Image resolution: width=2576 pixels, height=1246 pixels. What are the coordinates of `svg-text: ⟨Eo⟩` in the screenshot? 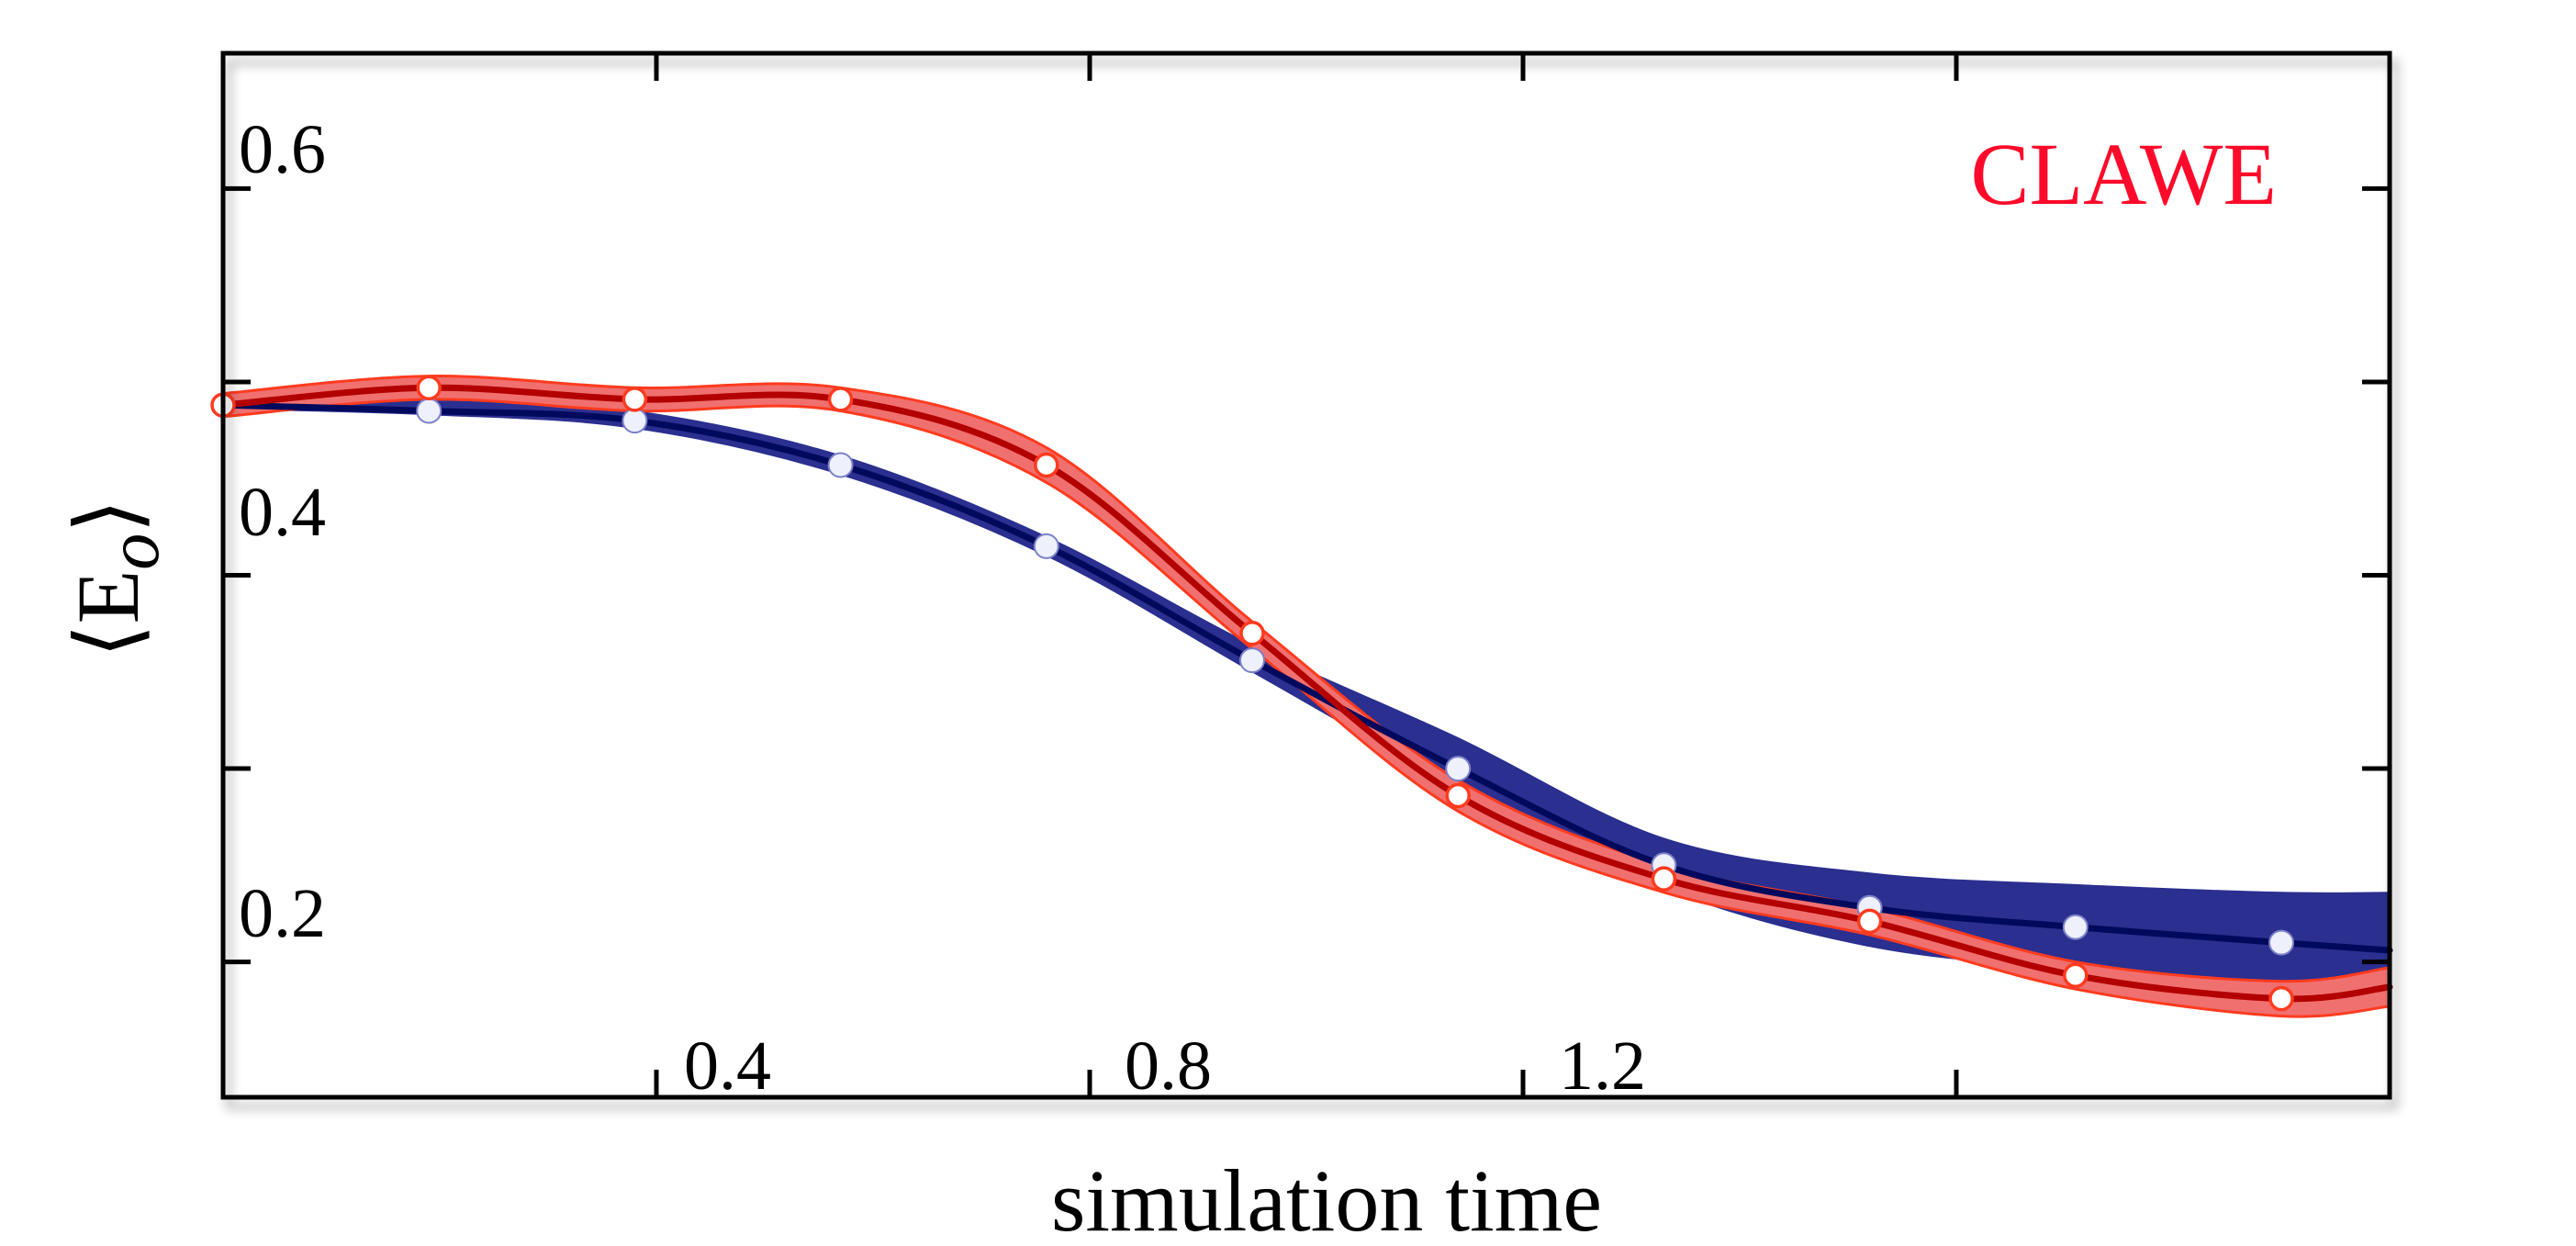 It's located at (116, 578).